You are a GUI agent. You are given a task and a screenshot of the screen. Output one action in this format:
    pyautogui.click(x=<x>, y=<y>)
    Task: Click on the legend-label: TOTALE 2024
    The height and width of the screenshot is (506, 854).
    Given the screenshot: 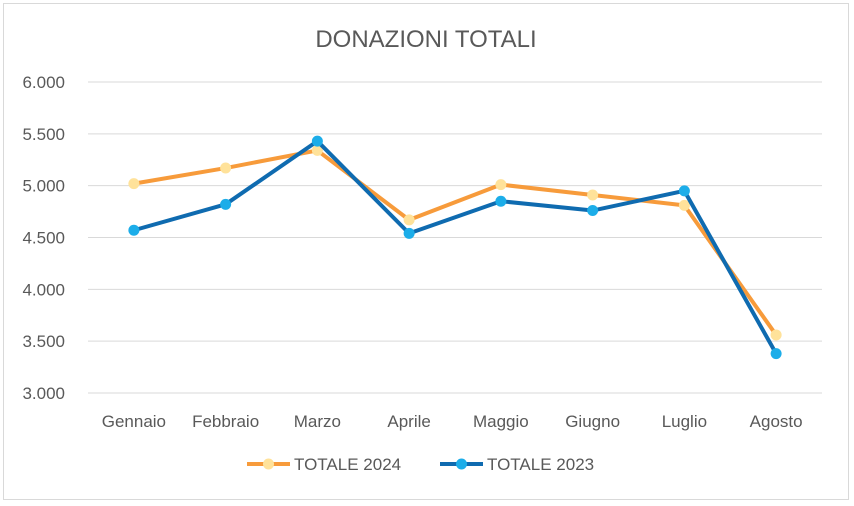 What is the action you would take?
    pyautogui.click(x=347, y=464)
    